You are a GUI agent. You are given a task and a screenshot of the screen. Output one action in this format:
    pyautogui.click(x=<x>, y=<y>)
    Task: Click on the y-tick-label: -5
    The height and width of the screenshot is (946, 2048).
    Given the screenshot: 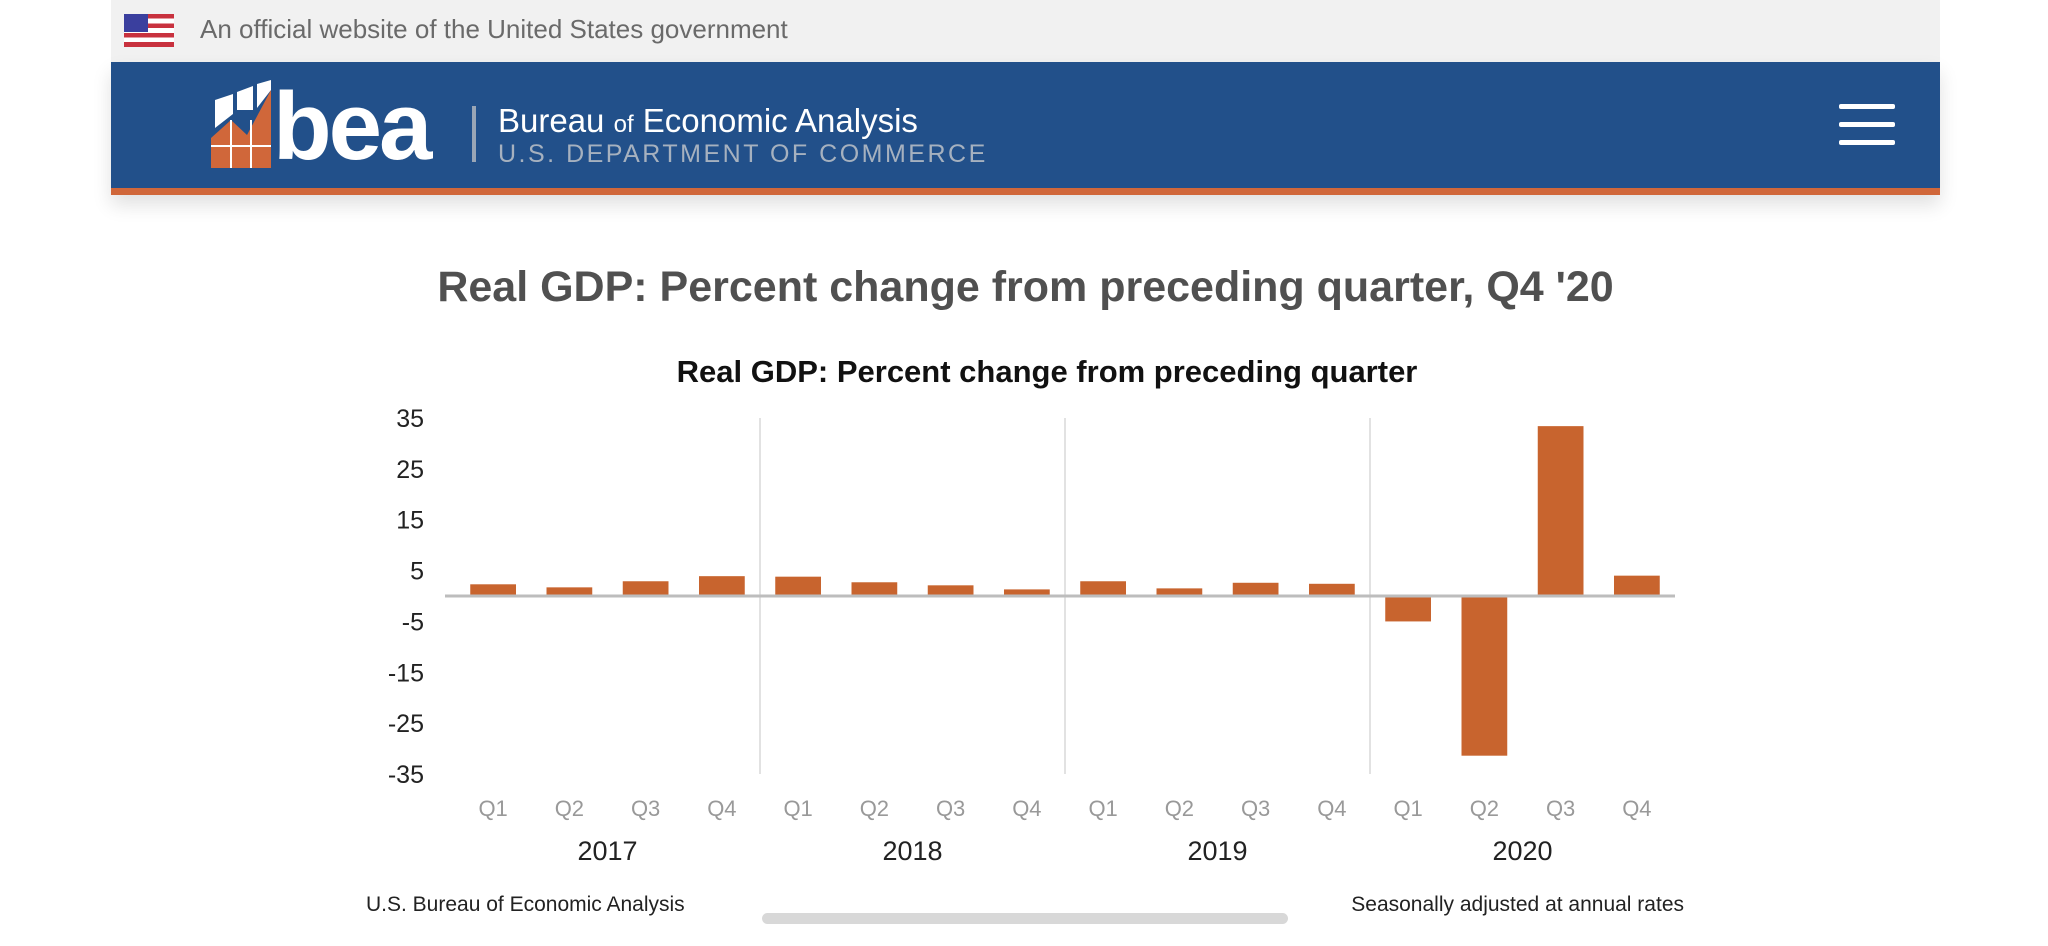 What is the action you would take?
    pyautogui.click(x=413, y=622)
    